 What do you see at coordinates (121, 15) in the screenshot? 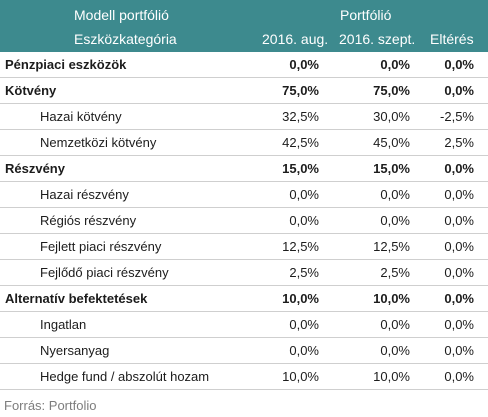
I see `model-portfolio-header: Modell portfólió` at bounding box center [121, 15].